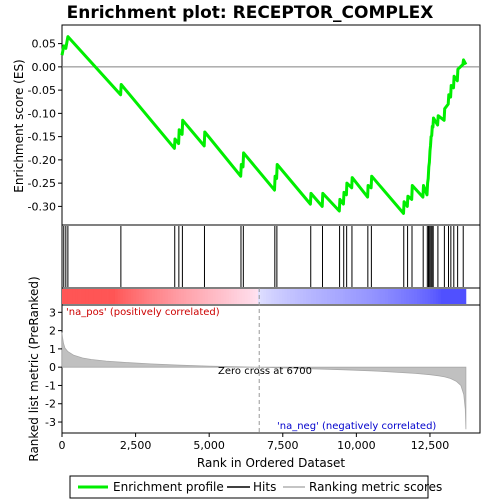  Describe the element at coordinates (52, 331) in the screenshot. I see `metric-ytick-label: 2` at that location.